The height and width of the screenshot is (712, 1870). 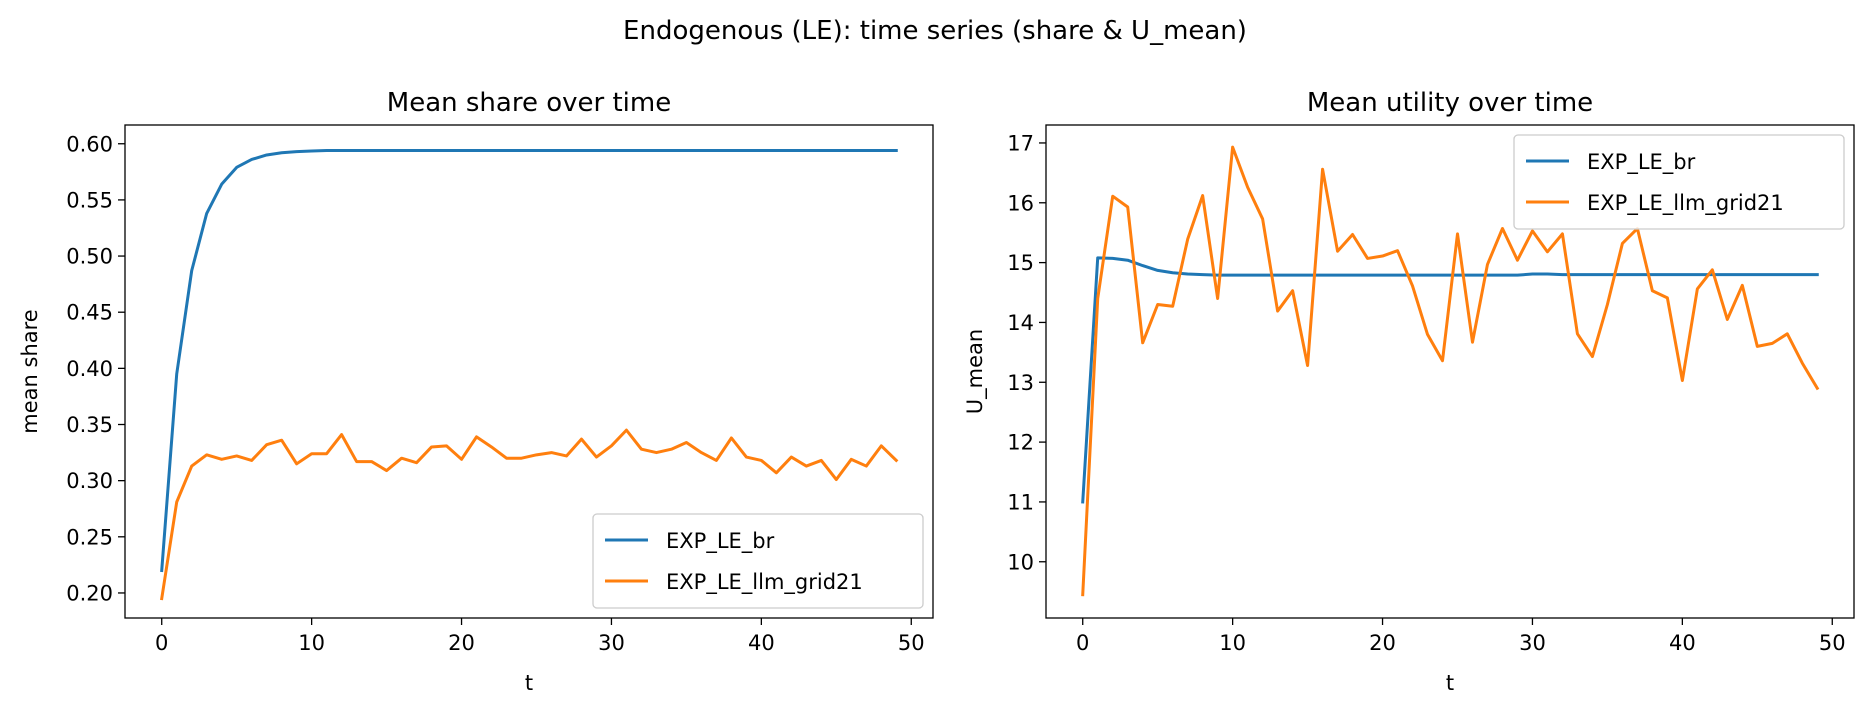 What do you see at coordinates (89, 593) in the screenshot?
I see `y-tick-label: 0.20` at bounding box center [89, 593].